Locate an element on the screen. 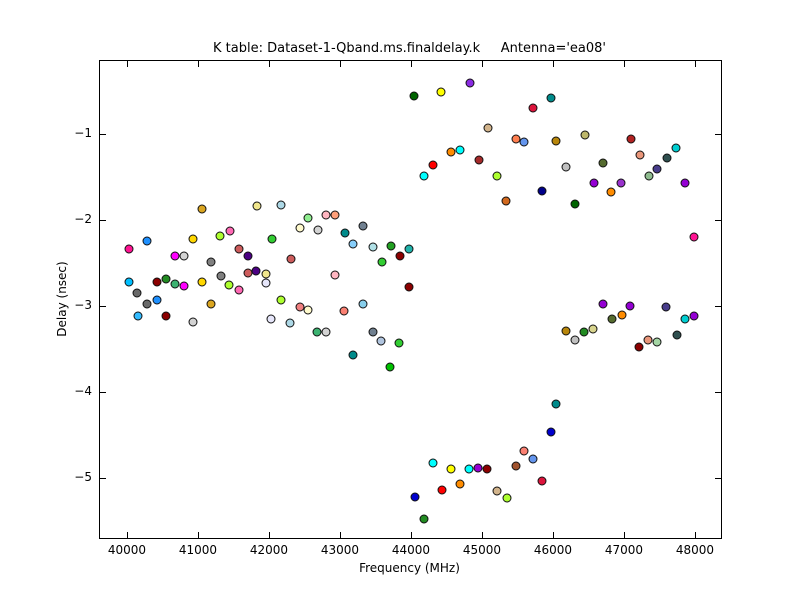  x-tick-label: 41000 is located at coordinates (198, 550).